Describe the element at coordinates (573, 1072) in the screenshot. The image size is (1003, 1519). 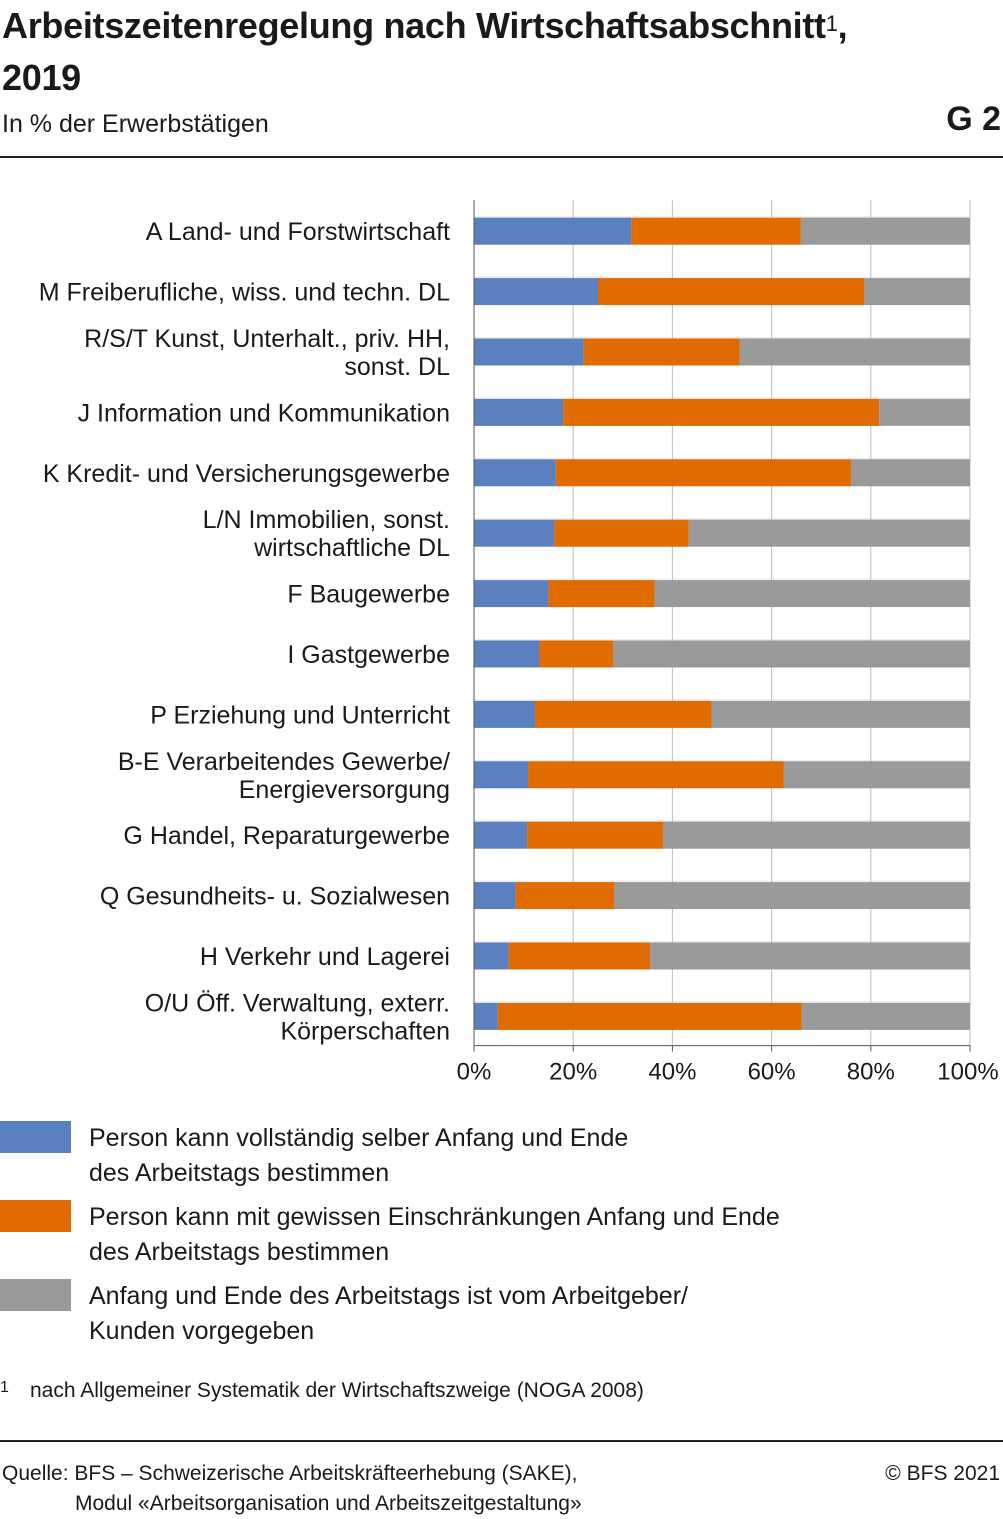
I see `x-tick-label: 20%` at that location.